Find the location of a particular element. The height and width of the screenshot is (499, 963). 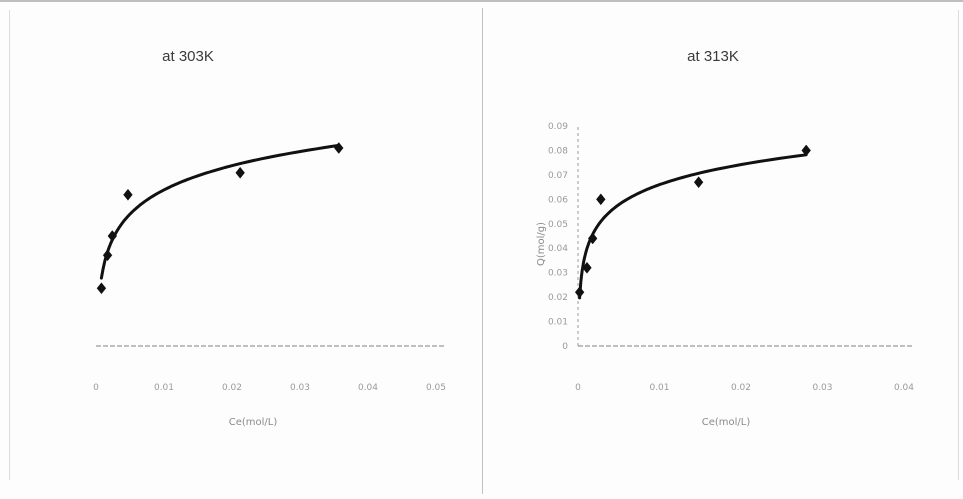

y-tick-label: 0.04 is located at coordinates (558, 249).